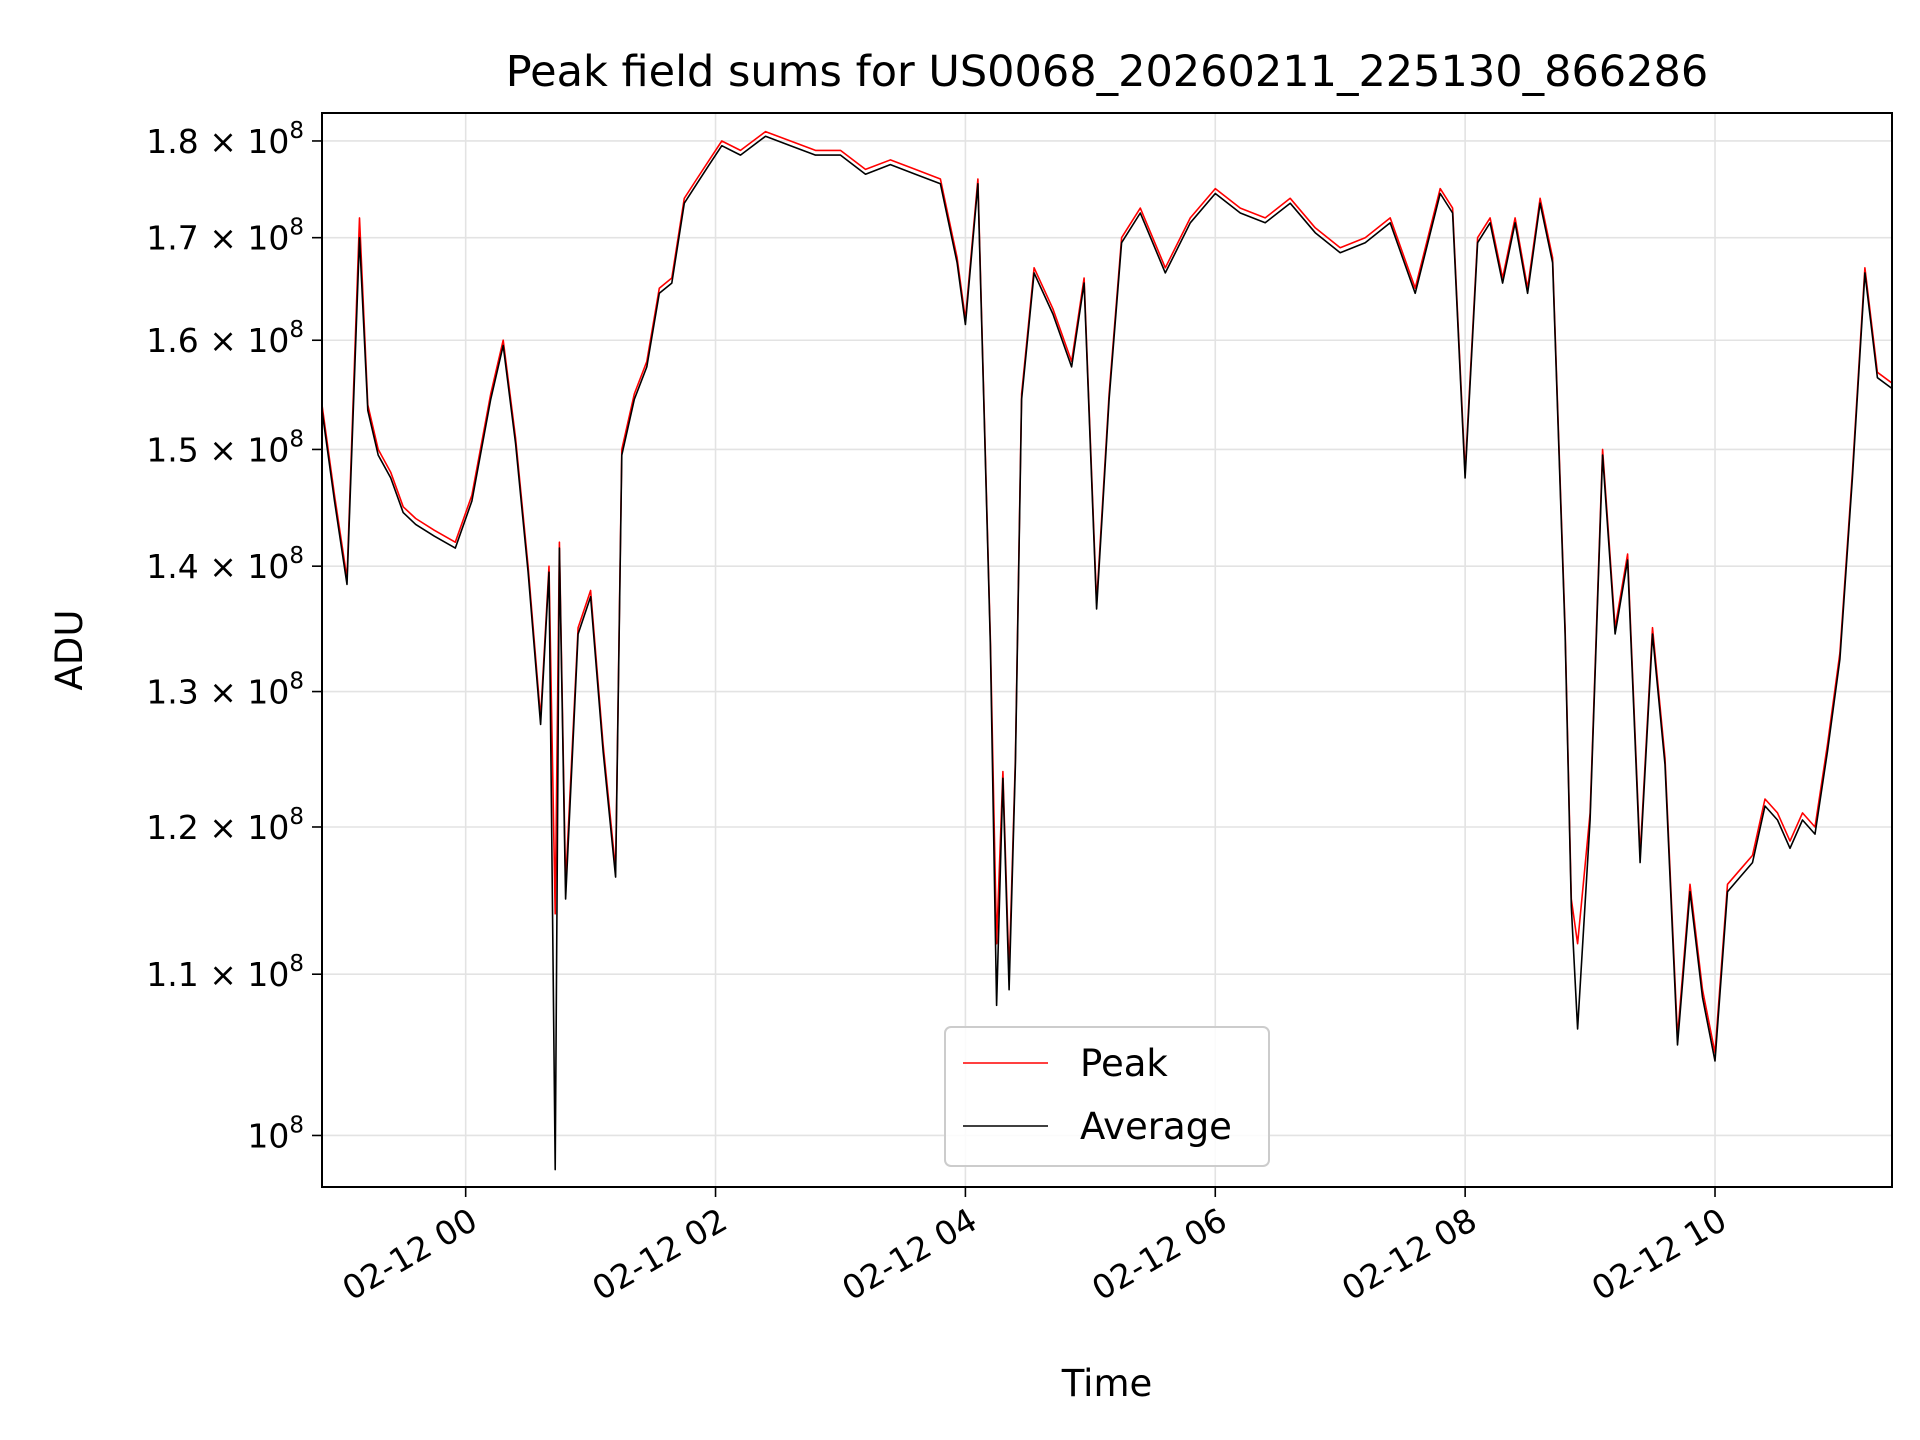 The width and height of the screenshot is (1920, 1440). Describe the element at coordinates (217, 827) in the screenshot. I see `y-tick-base: 1.2 × 10` at that location.